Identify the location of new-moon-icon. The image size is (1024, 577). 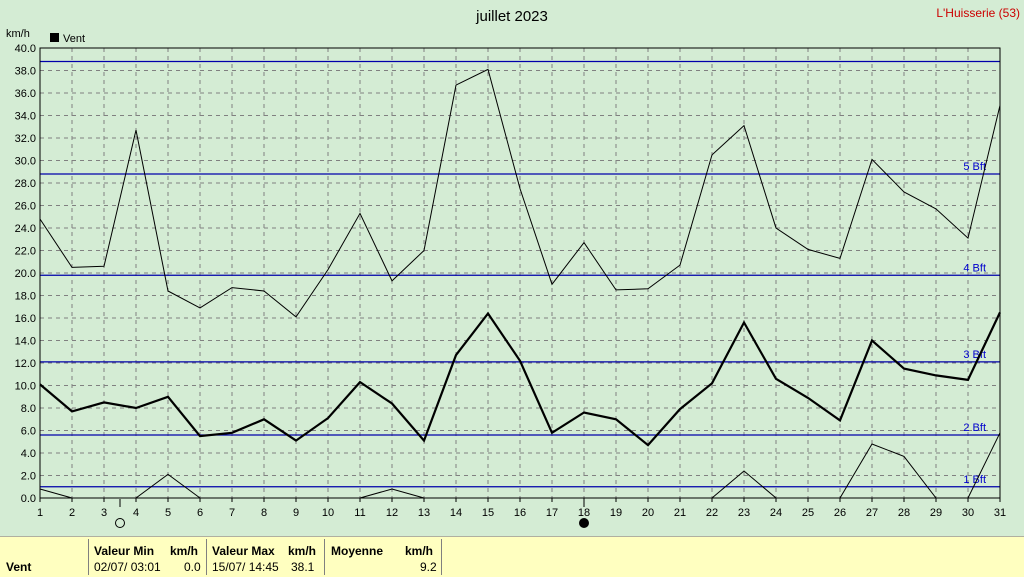
(584, 523).